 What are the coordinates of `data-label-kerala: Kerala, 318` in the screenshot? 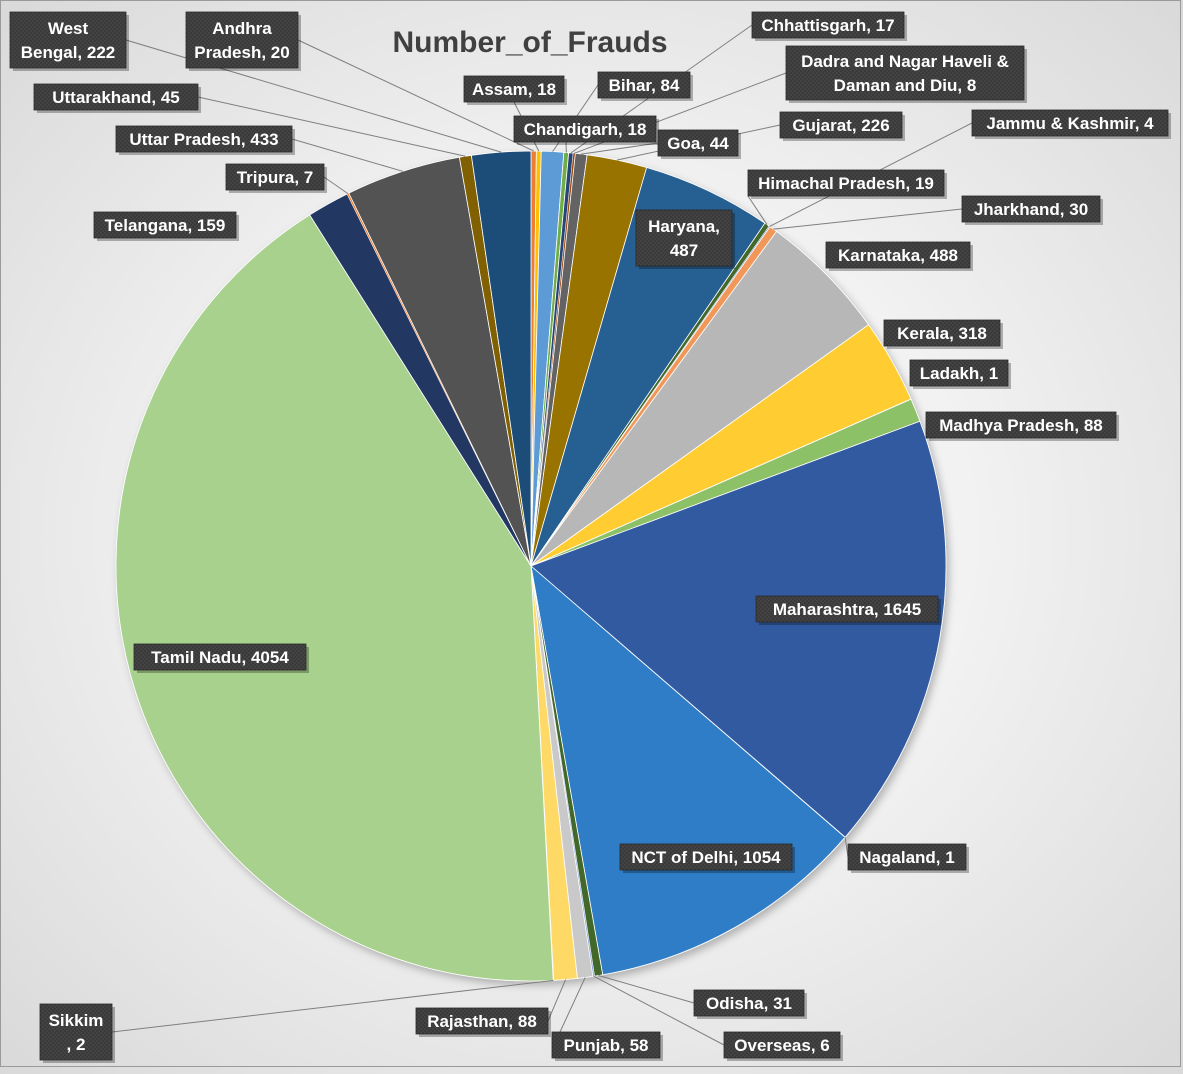 It's located at (943, 334).